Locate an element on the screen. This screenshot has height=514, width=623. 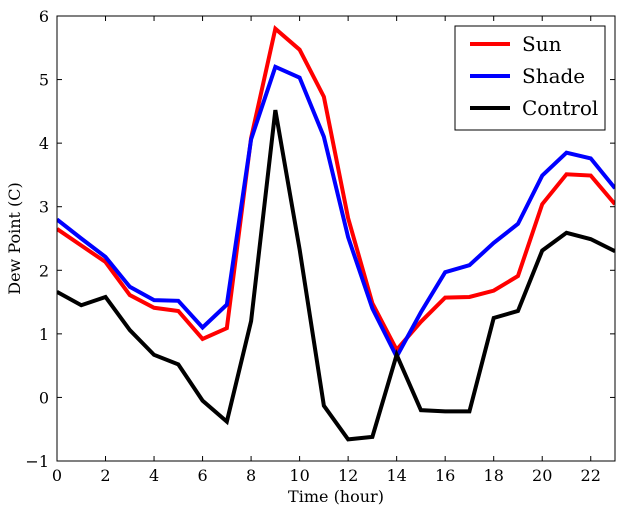
y-axis-label: Dew Point (C) is located at coordinates (14, 238).